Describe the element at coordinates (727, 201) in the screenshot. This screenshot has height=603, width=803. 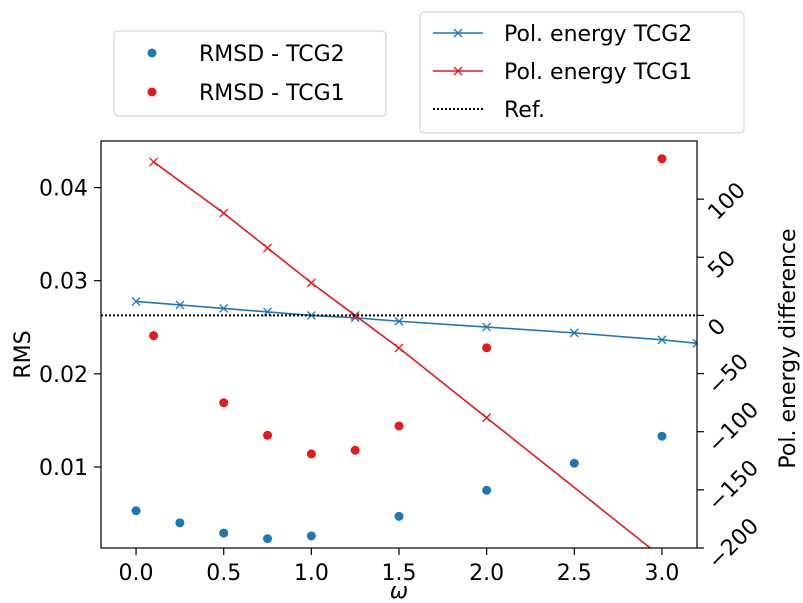
I see `y-right-tick-label-0: 100` at that location.